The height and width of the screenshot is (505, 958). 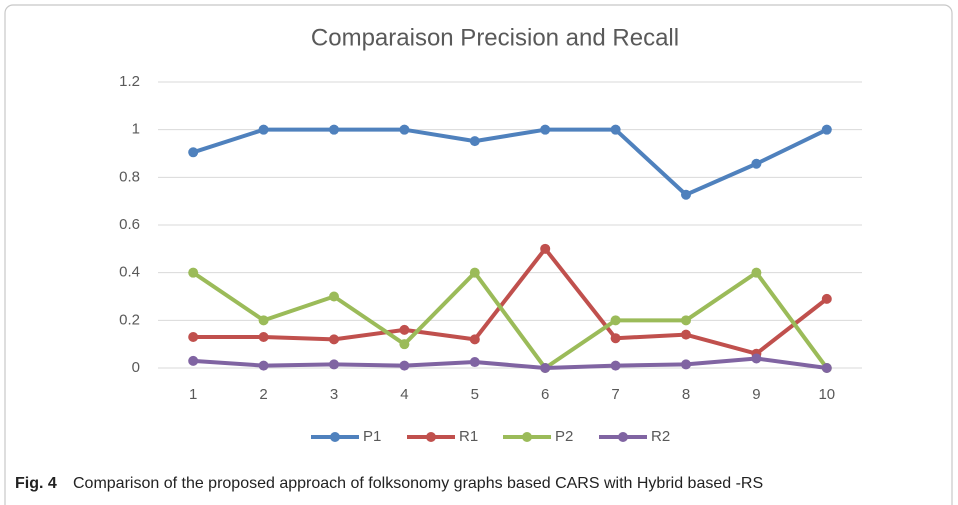 I want to click on legend-label: R2, so click(x=660, y=436).